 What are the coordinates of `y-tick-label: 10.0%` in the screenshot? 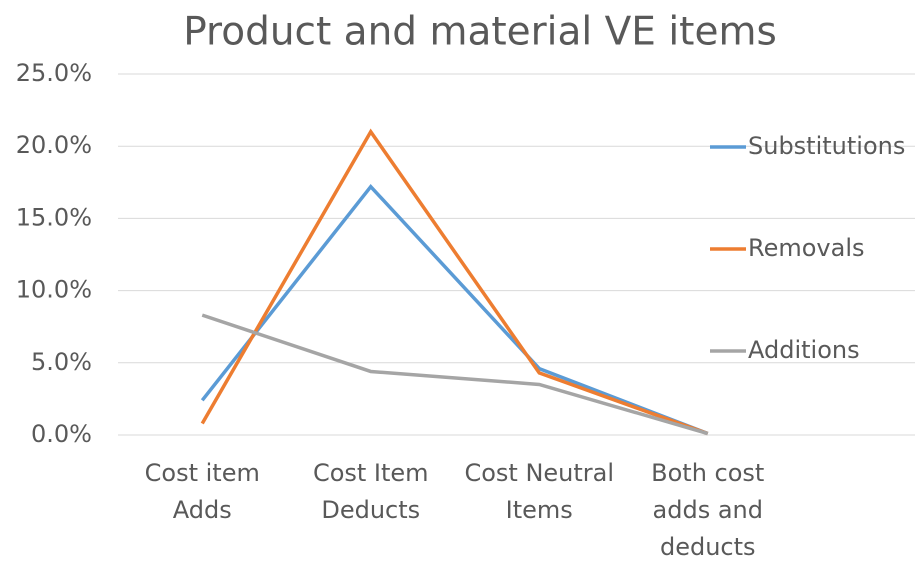 It's located at (54, 290).